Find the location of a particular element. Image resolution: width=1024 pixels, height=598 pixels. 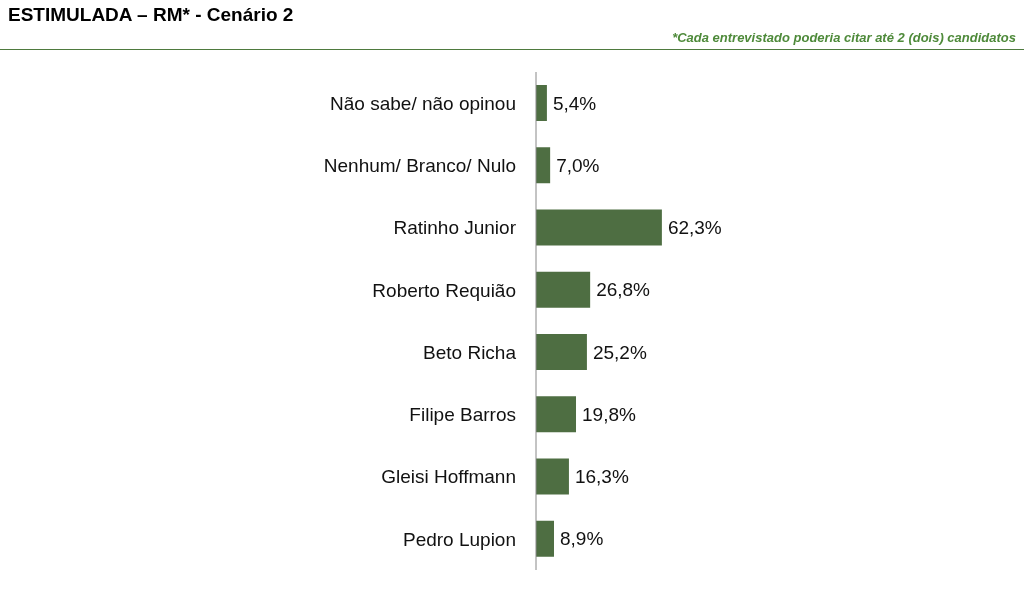

y-tick-label: Pedro Lupion is located at coordinates (459, 539).